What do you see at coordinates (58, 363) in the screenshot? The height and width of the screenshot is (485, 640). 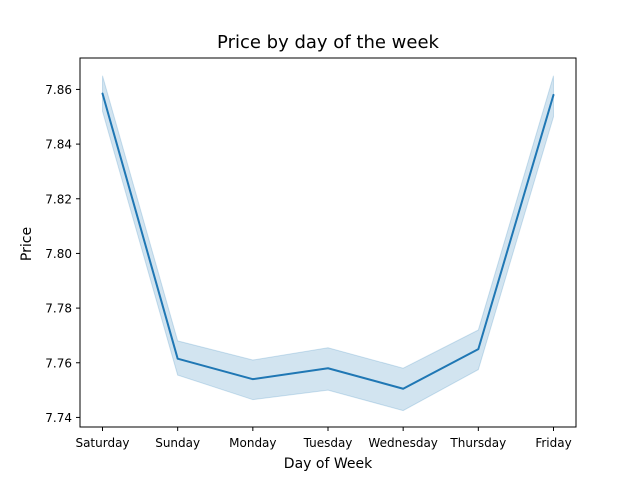 I see `y-tick-label: 7.76` at bounding box center [58, 363].